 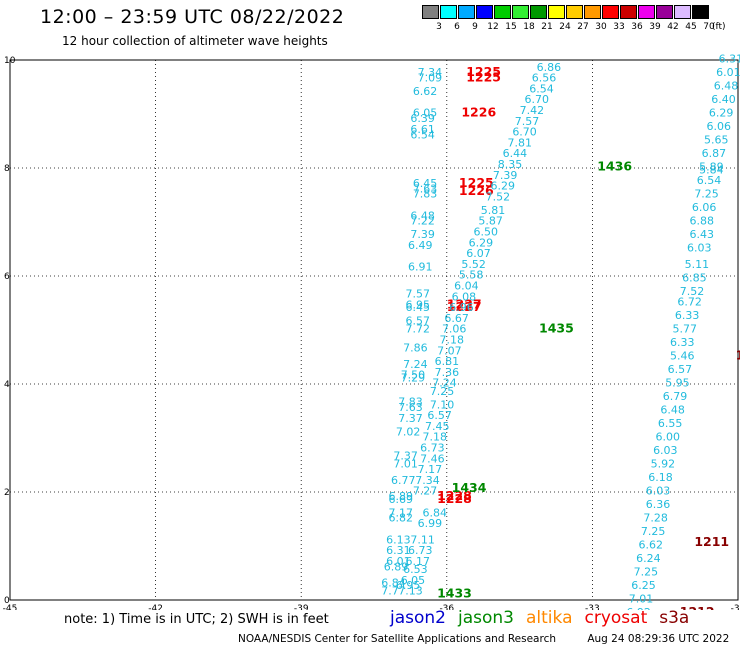 I want to click on lon-tick-label: -42, so click(x=155, y=607).